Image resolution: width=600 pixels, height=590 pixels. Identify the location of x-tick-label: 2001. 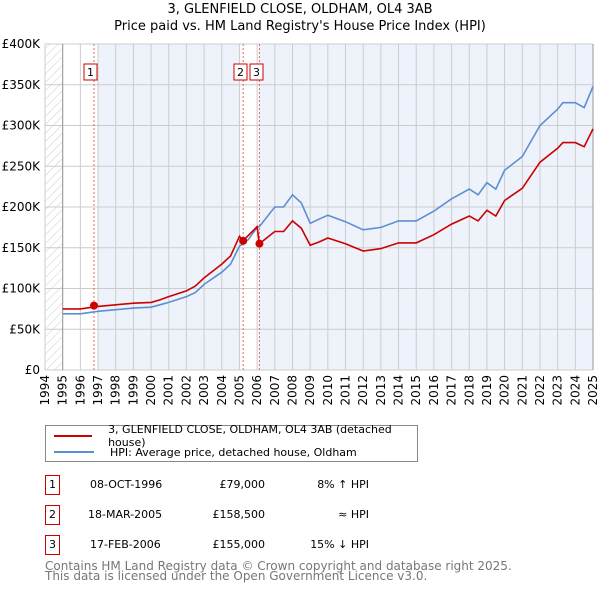
(169, 390).